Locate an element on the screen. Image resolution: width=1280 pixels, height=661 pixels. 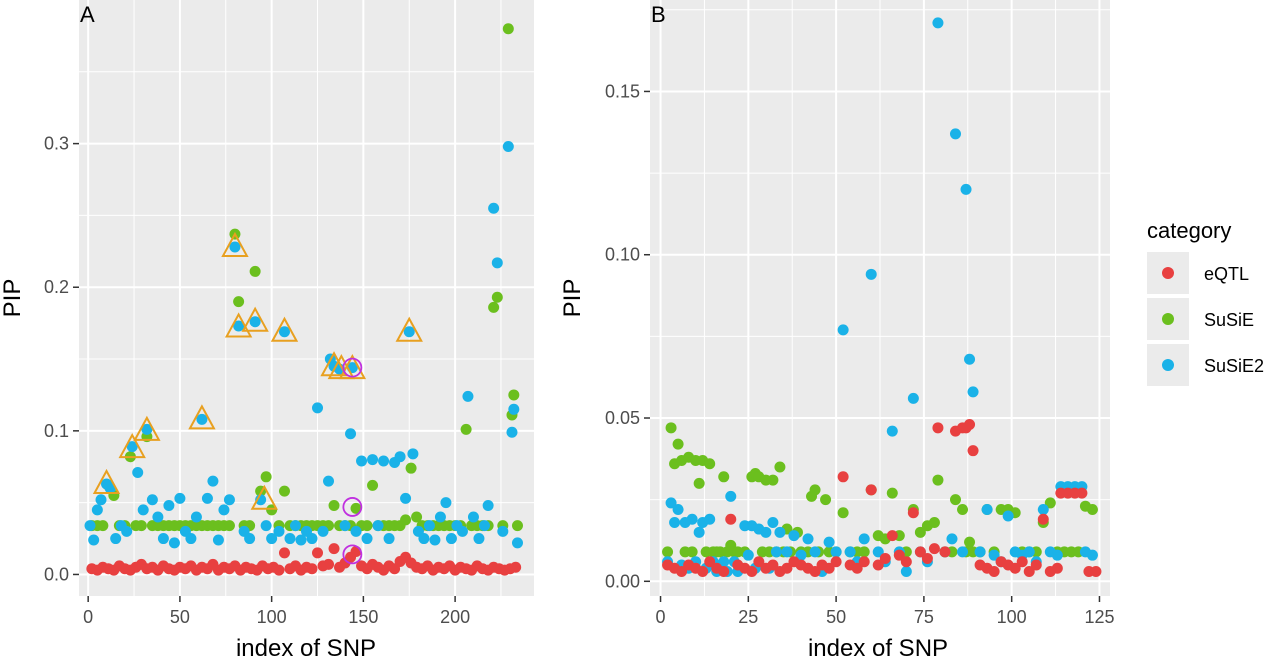
y-tick-label: 0.1 is located at coordinates (56, 431).